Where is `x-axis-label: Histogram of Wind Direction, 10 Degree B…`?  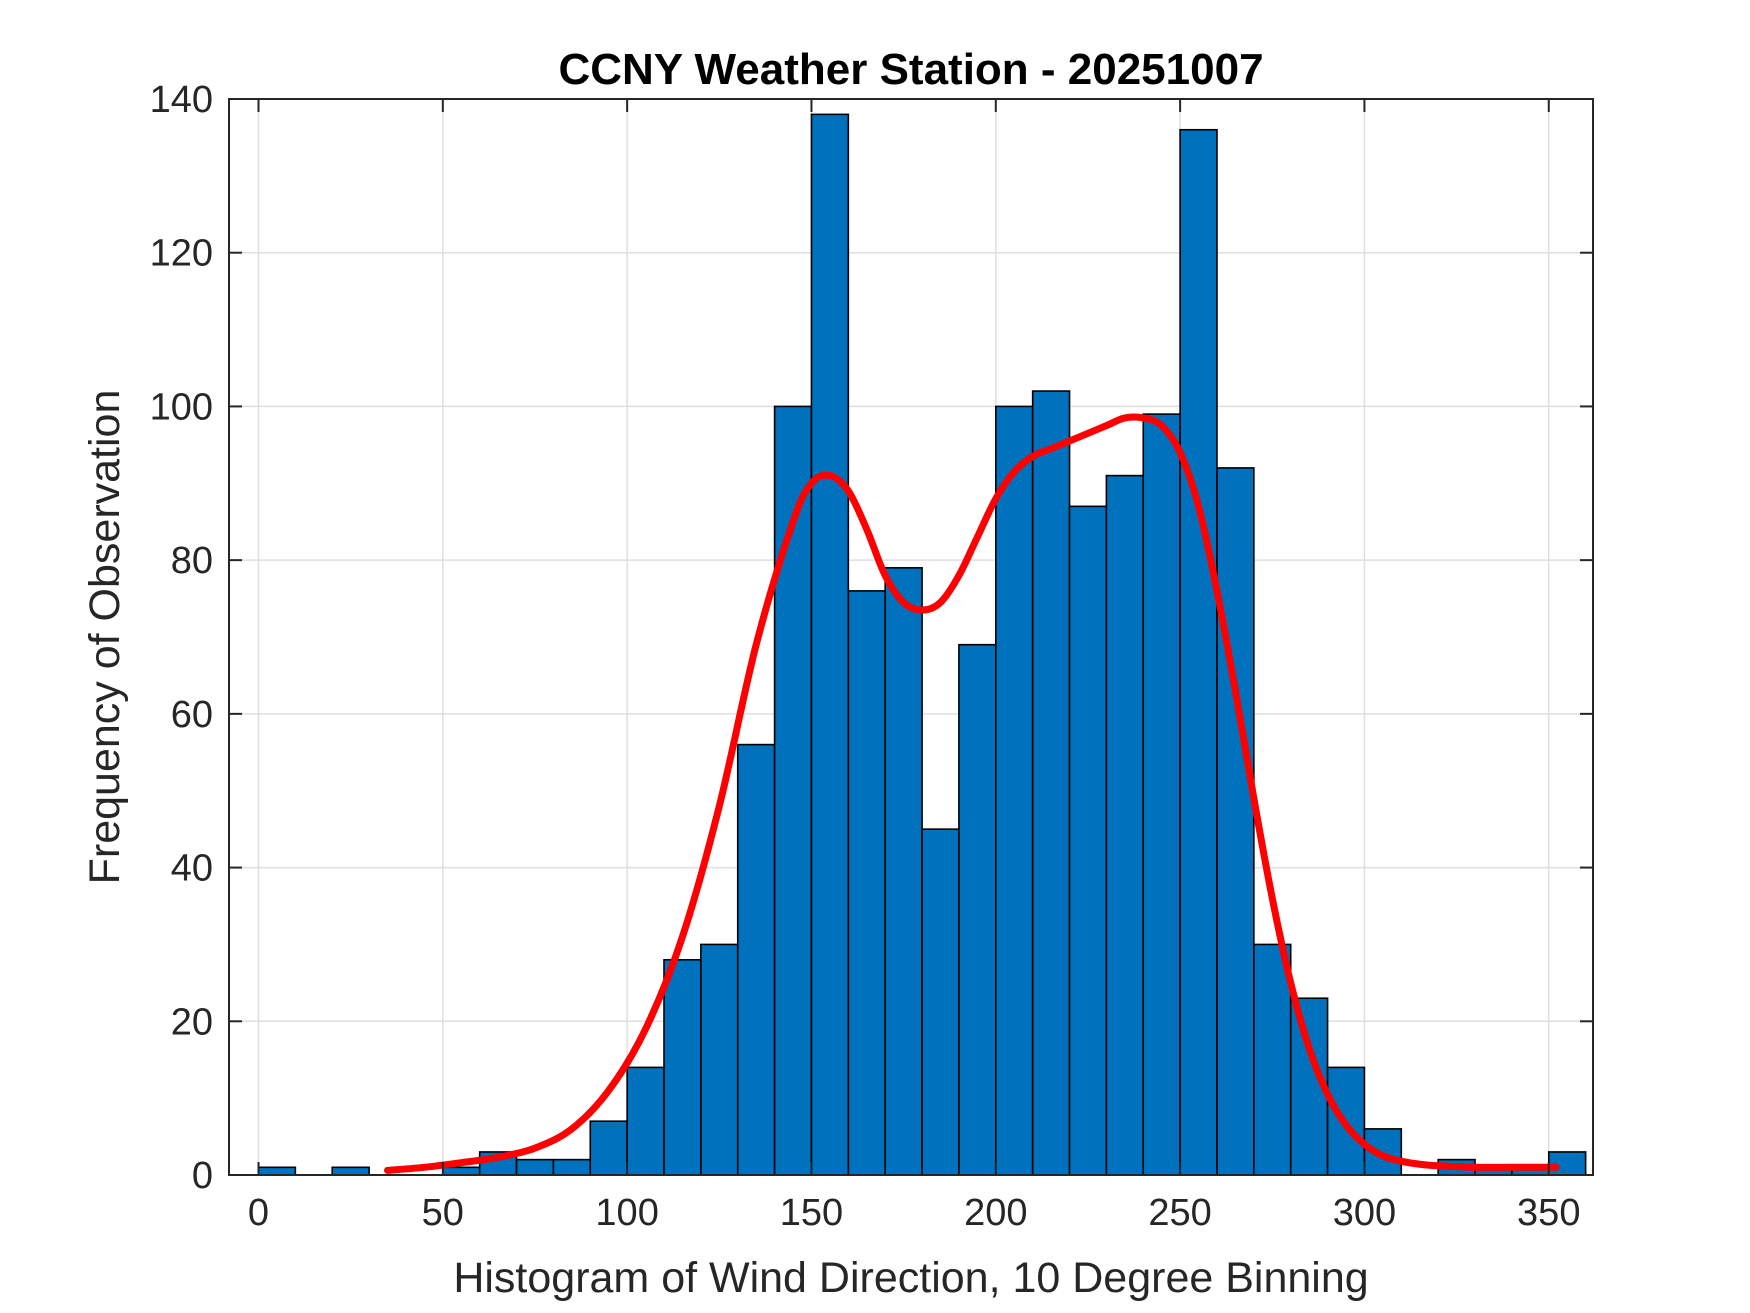
x-axis-label: Histogram of Wind Direction, 10 Degree B… is located at coordinates (910, 1278).